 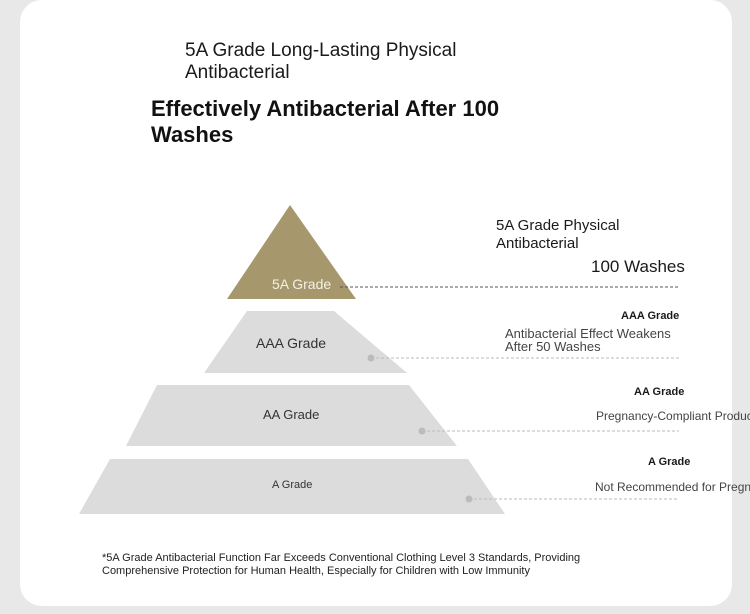 What do you see at coordinates (673, 416) in the screenshot?
I see `grade-note: Pregnancy-Compliant Products` at bounding box center [673, 416].